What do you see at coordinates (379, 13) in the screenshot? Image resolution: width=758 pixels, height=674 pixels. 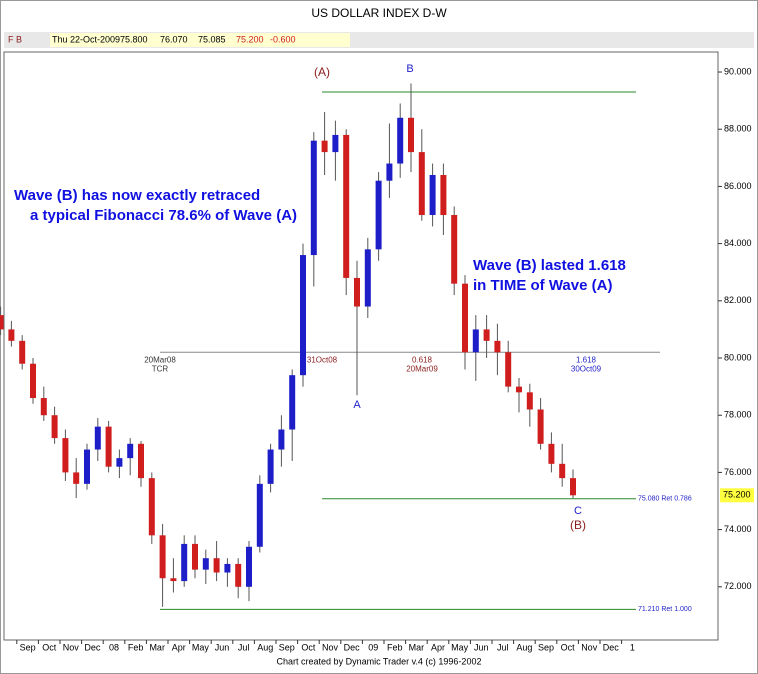 I see `chart-title: US DOLLAR INDEX D-W` at bounding box center [379, 13].